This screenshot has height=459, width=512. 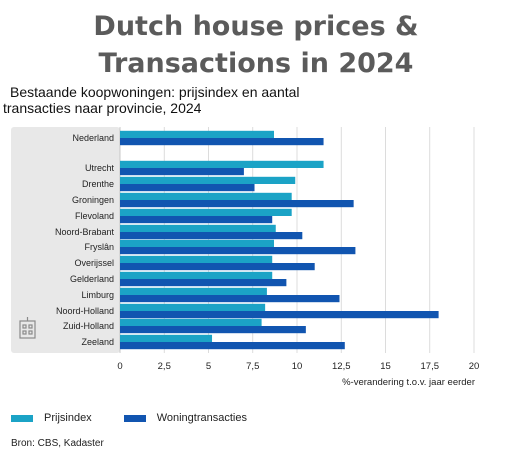 What do you see at coordinates (99, 247) in the screenshot?
I see `category-label: Fryslân` at bounding box center [99, 247].